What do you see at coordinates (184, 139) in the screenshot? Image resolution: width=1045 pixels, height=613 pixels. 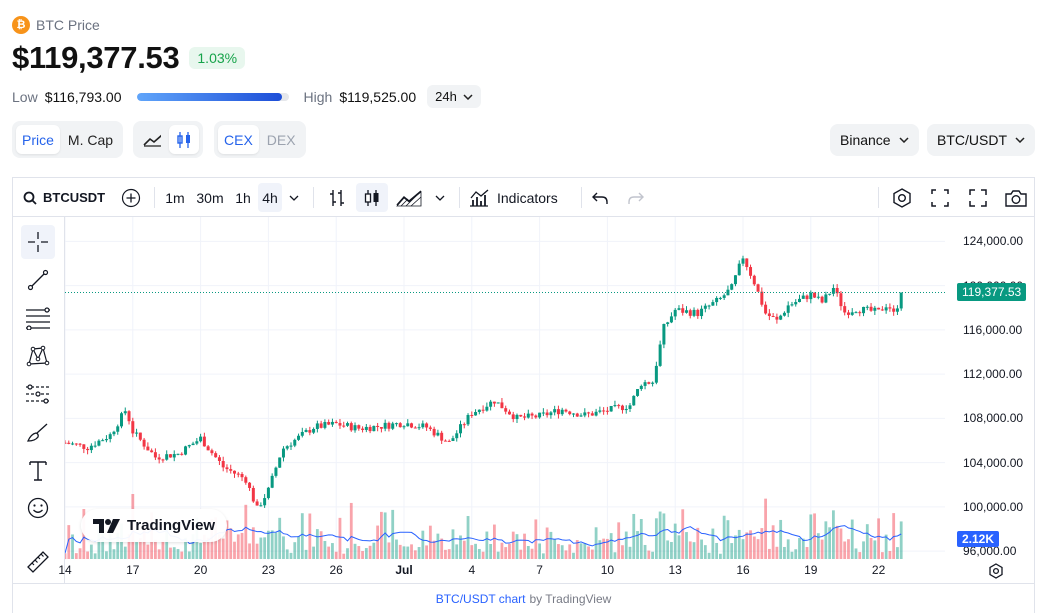 I see `candlestick-icon` at bounding box center [184, 139].